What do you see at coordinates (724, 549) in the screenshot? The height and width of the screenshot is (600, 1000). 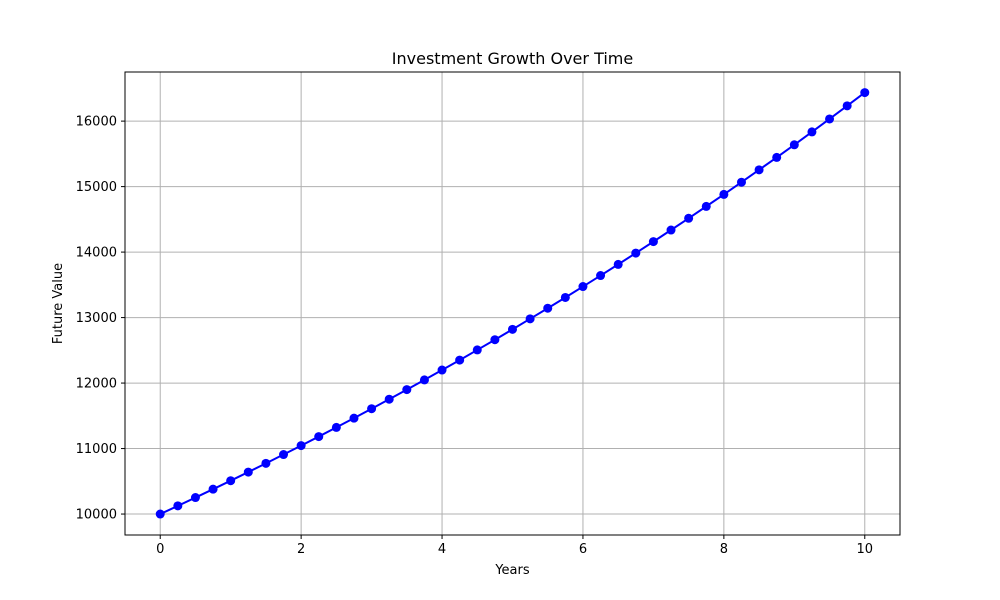 I see `x-tick-label: 8` at bounding box center [724, 549].